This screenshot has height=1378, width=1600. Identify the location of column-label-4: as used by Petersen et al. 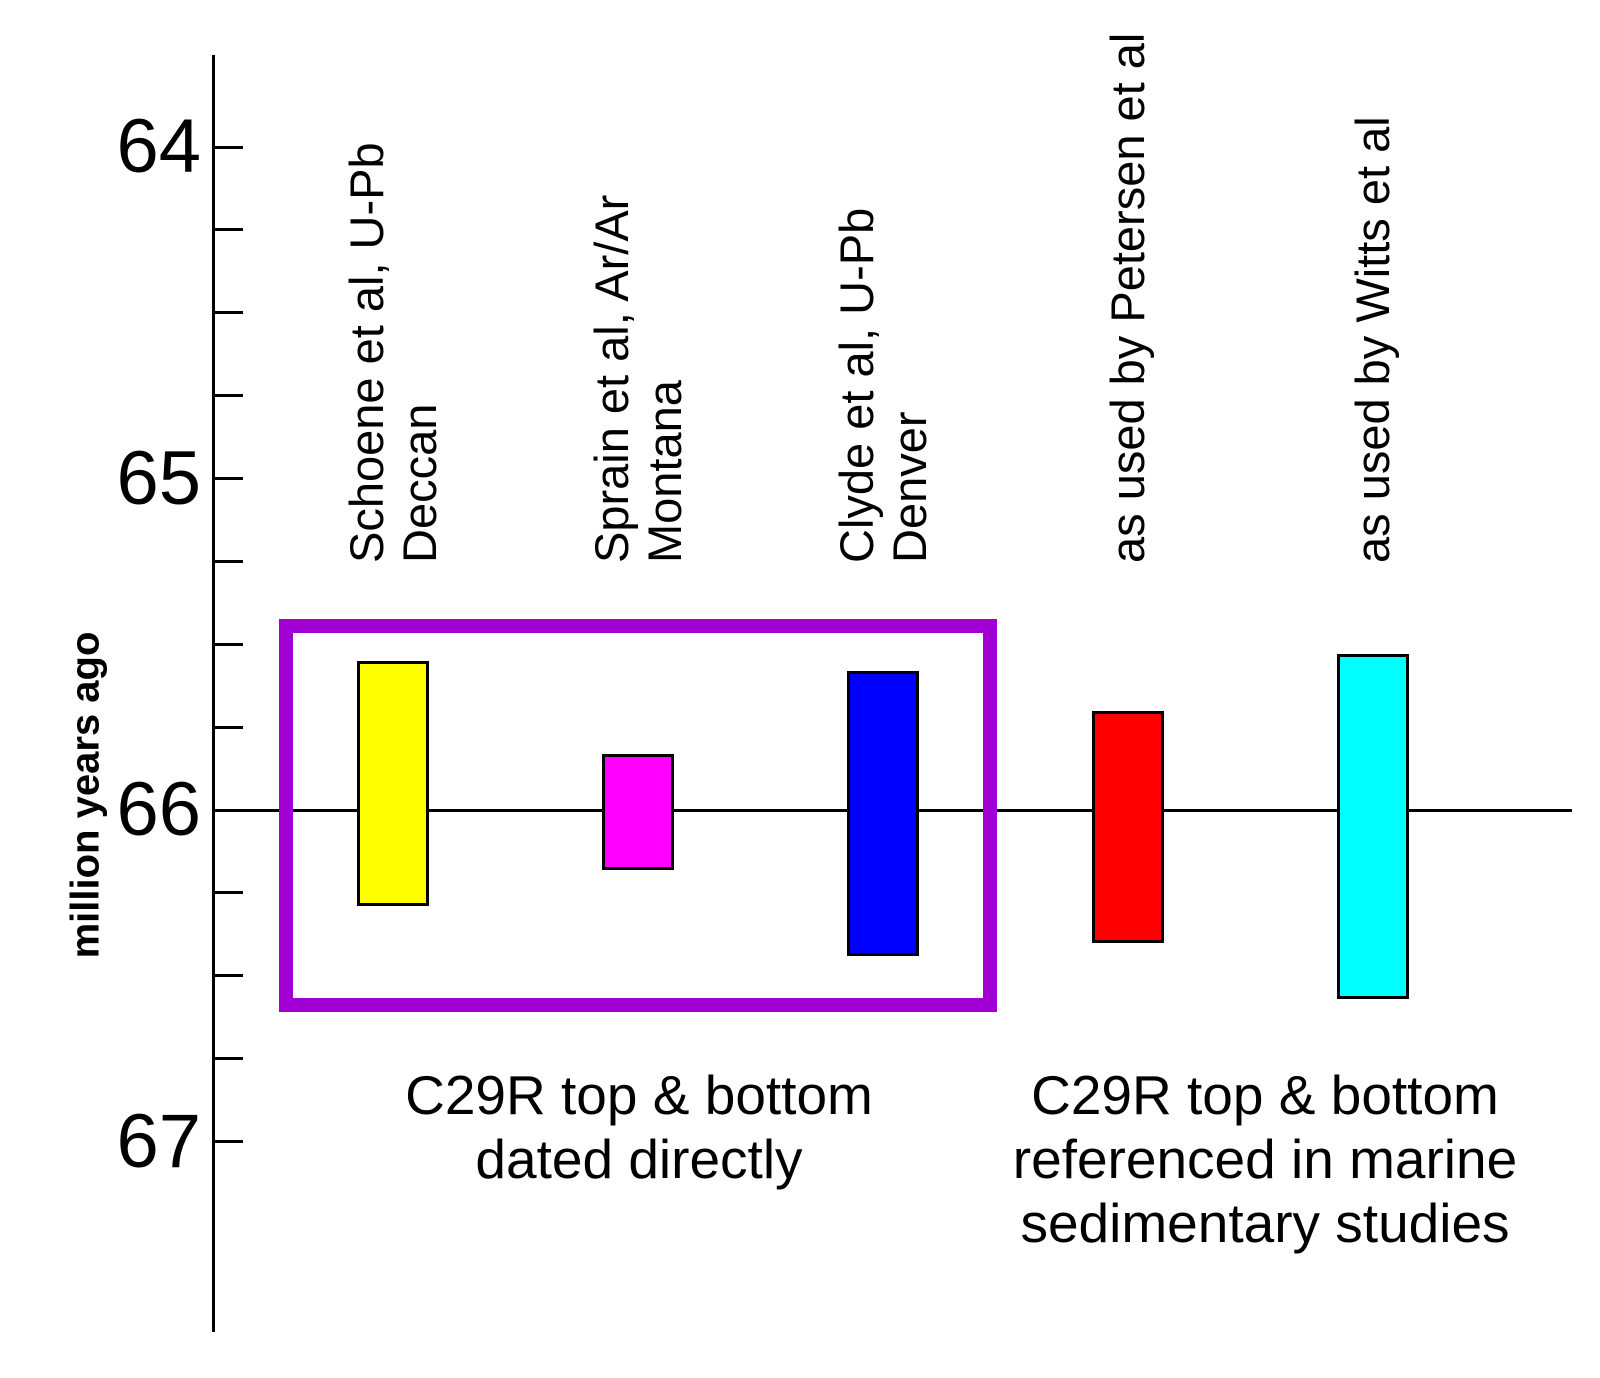
(1127, 297).